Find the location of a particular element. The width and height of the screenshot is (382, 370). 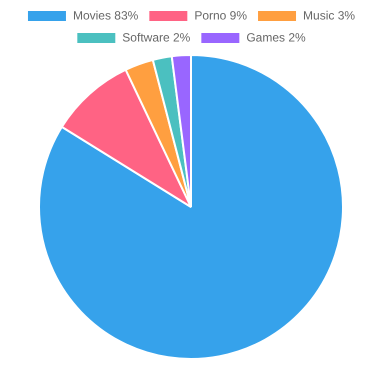

legend-label: Movies 83% is located at coordinates (105, 15).